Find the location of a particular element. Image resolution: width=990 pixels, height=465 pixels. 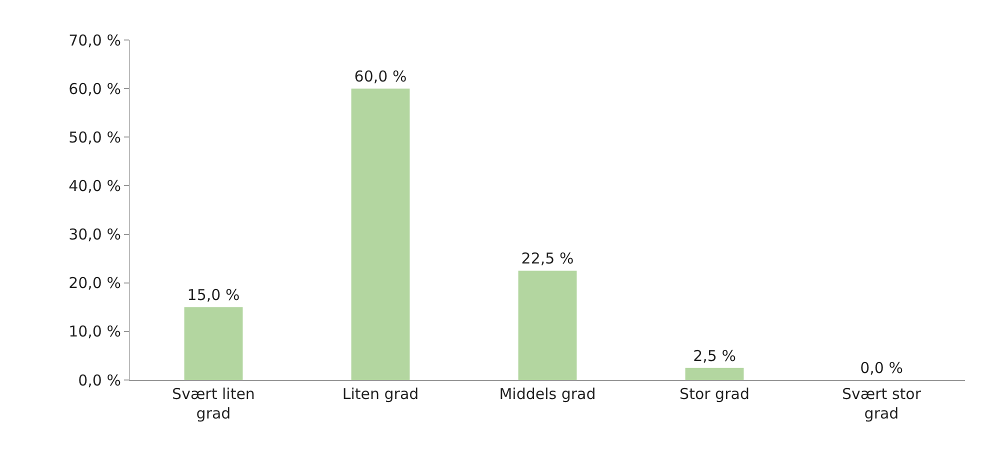

x-tick-label: Svært liten grad is located at coordinates (213, 403).